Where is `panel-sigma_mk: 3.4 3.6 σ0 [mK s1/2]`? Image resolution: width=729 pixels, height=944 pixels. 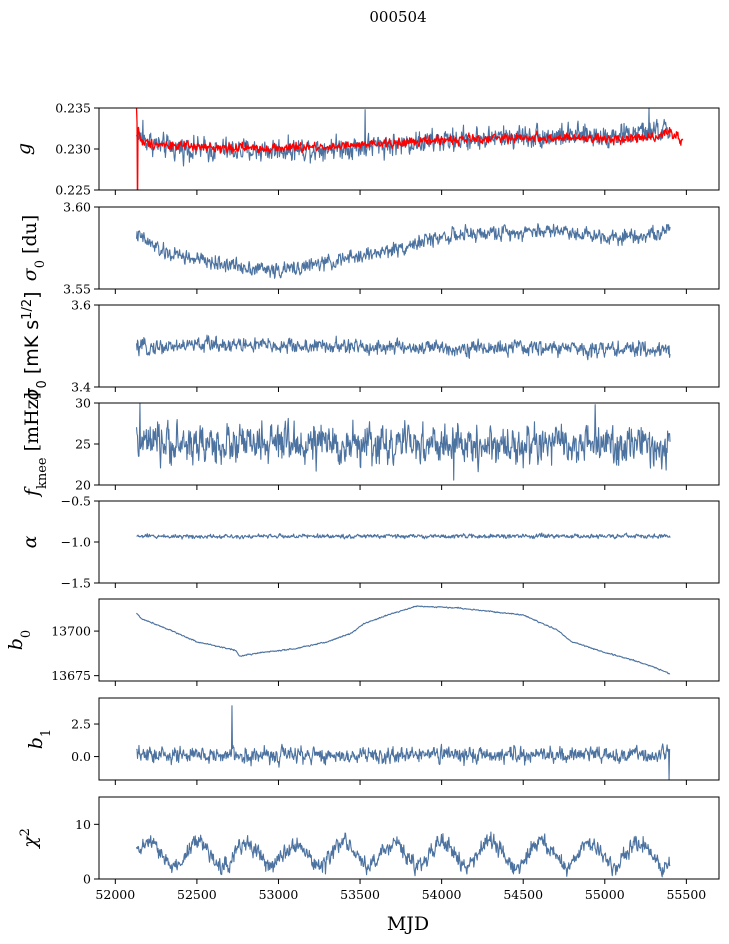
panel-sigma_mk: 3.4 3.6 σ0 [mK s1/2] is located at coordinates (370, 346).